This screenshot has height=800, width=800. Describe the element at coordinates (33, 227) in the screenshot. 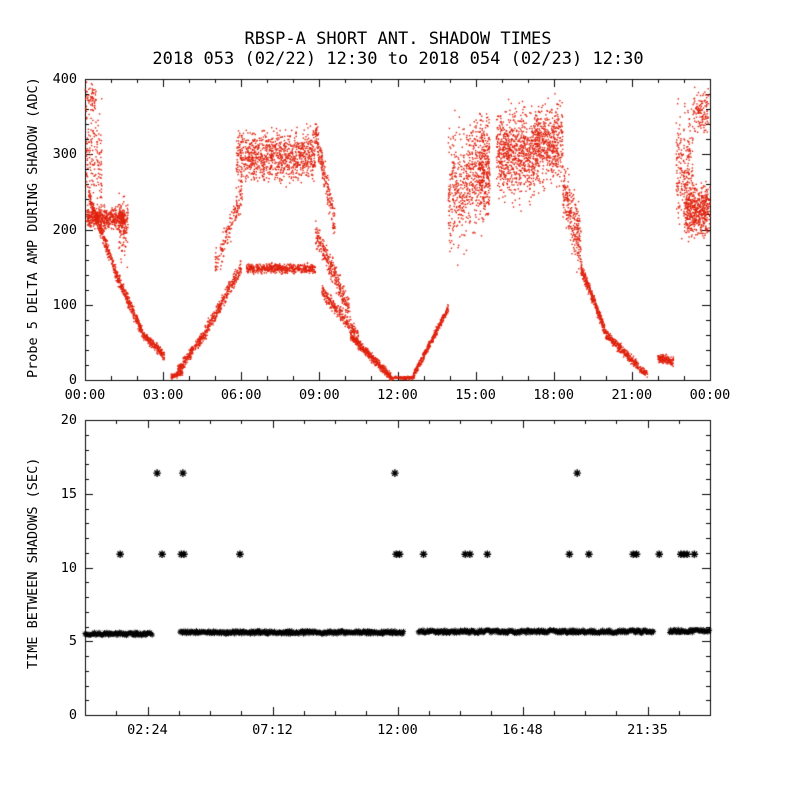

I see `top-y-axis-label: Probe 5 DELTA AMP DURING SHADOW (ADC)` at that location.